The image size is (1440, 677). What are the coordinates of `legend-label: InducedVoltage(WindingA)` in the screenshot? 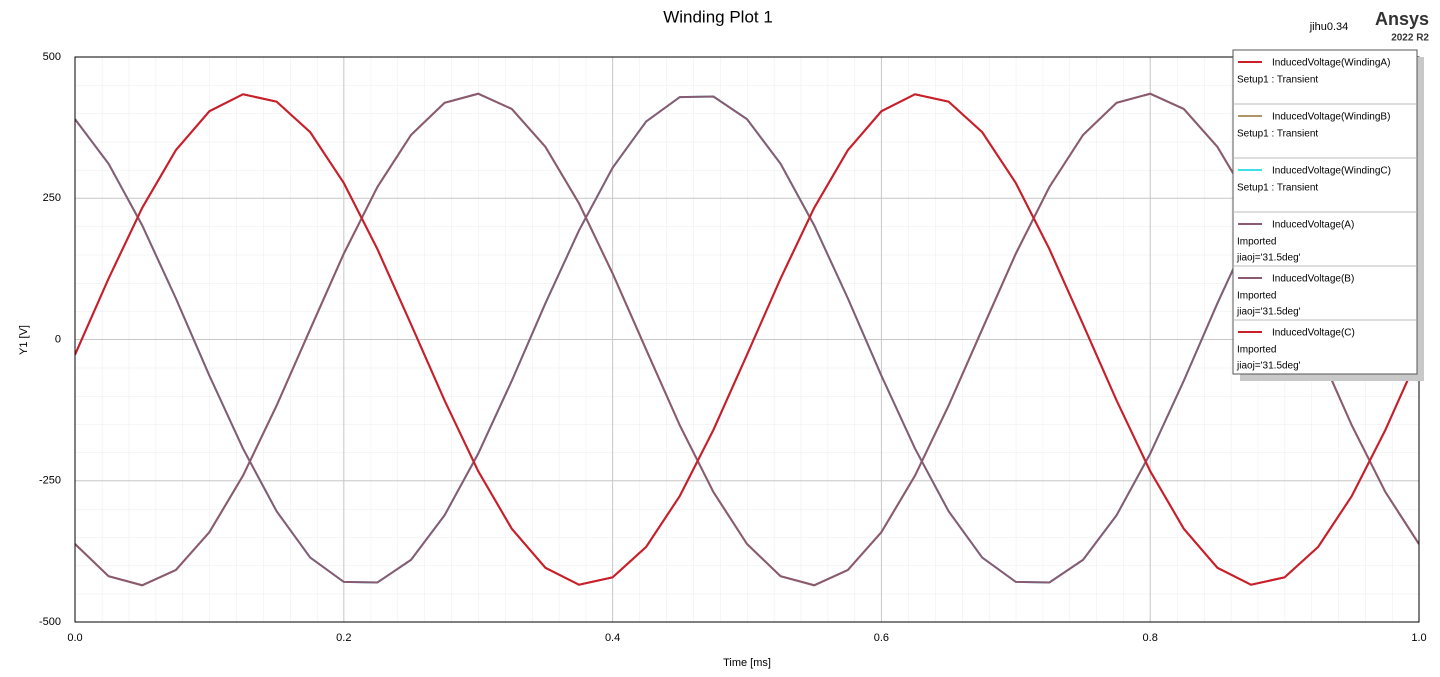 It's located at (1331, 63).